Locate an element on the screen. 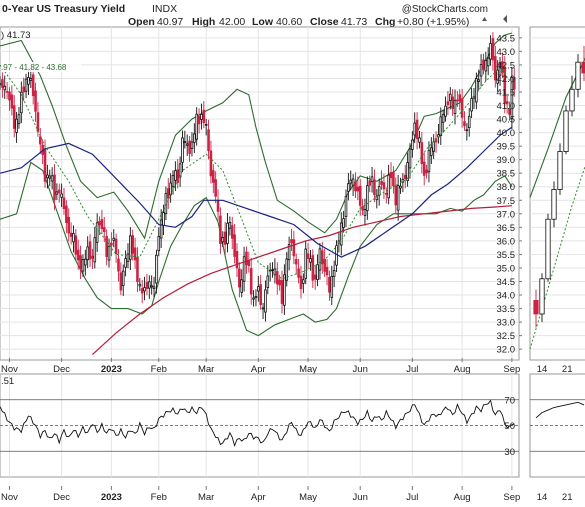 The height and width of the screenshot is (507, 585). chg-label: Chg is located at coordinates (385, 22).